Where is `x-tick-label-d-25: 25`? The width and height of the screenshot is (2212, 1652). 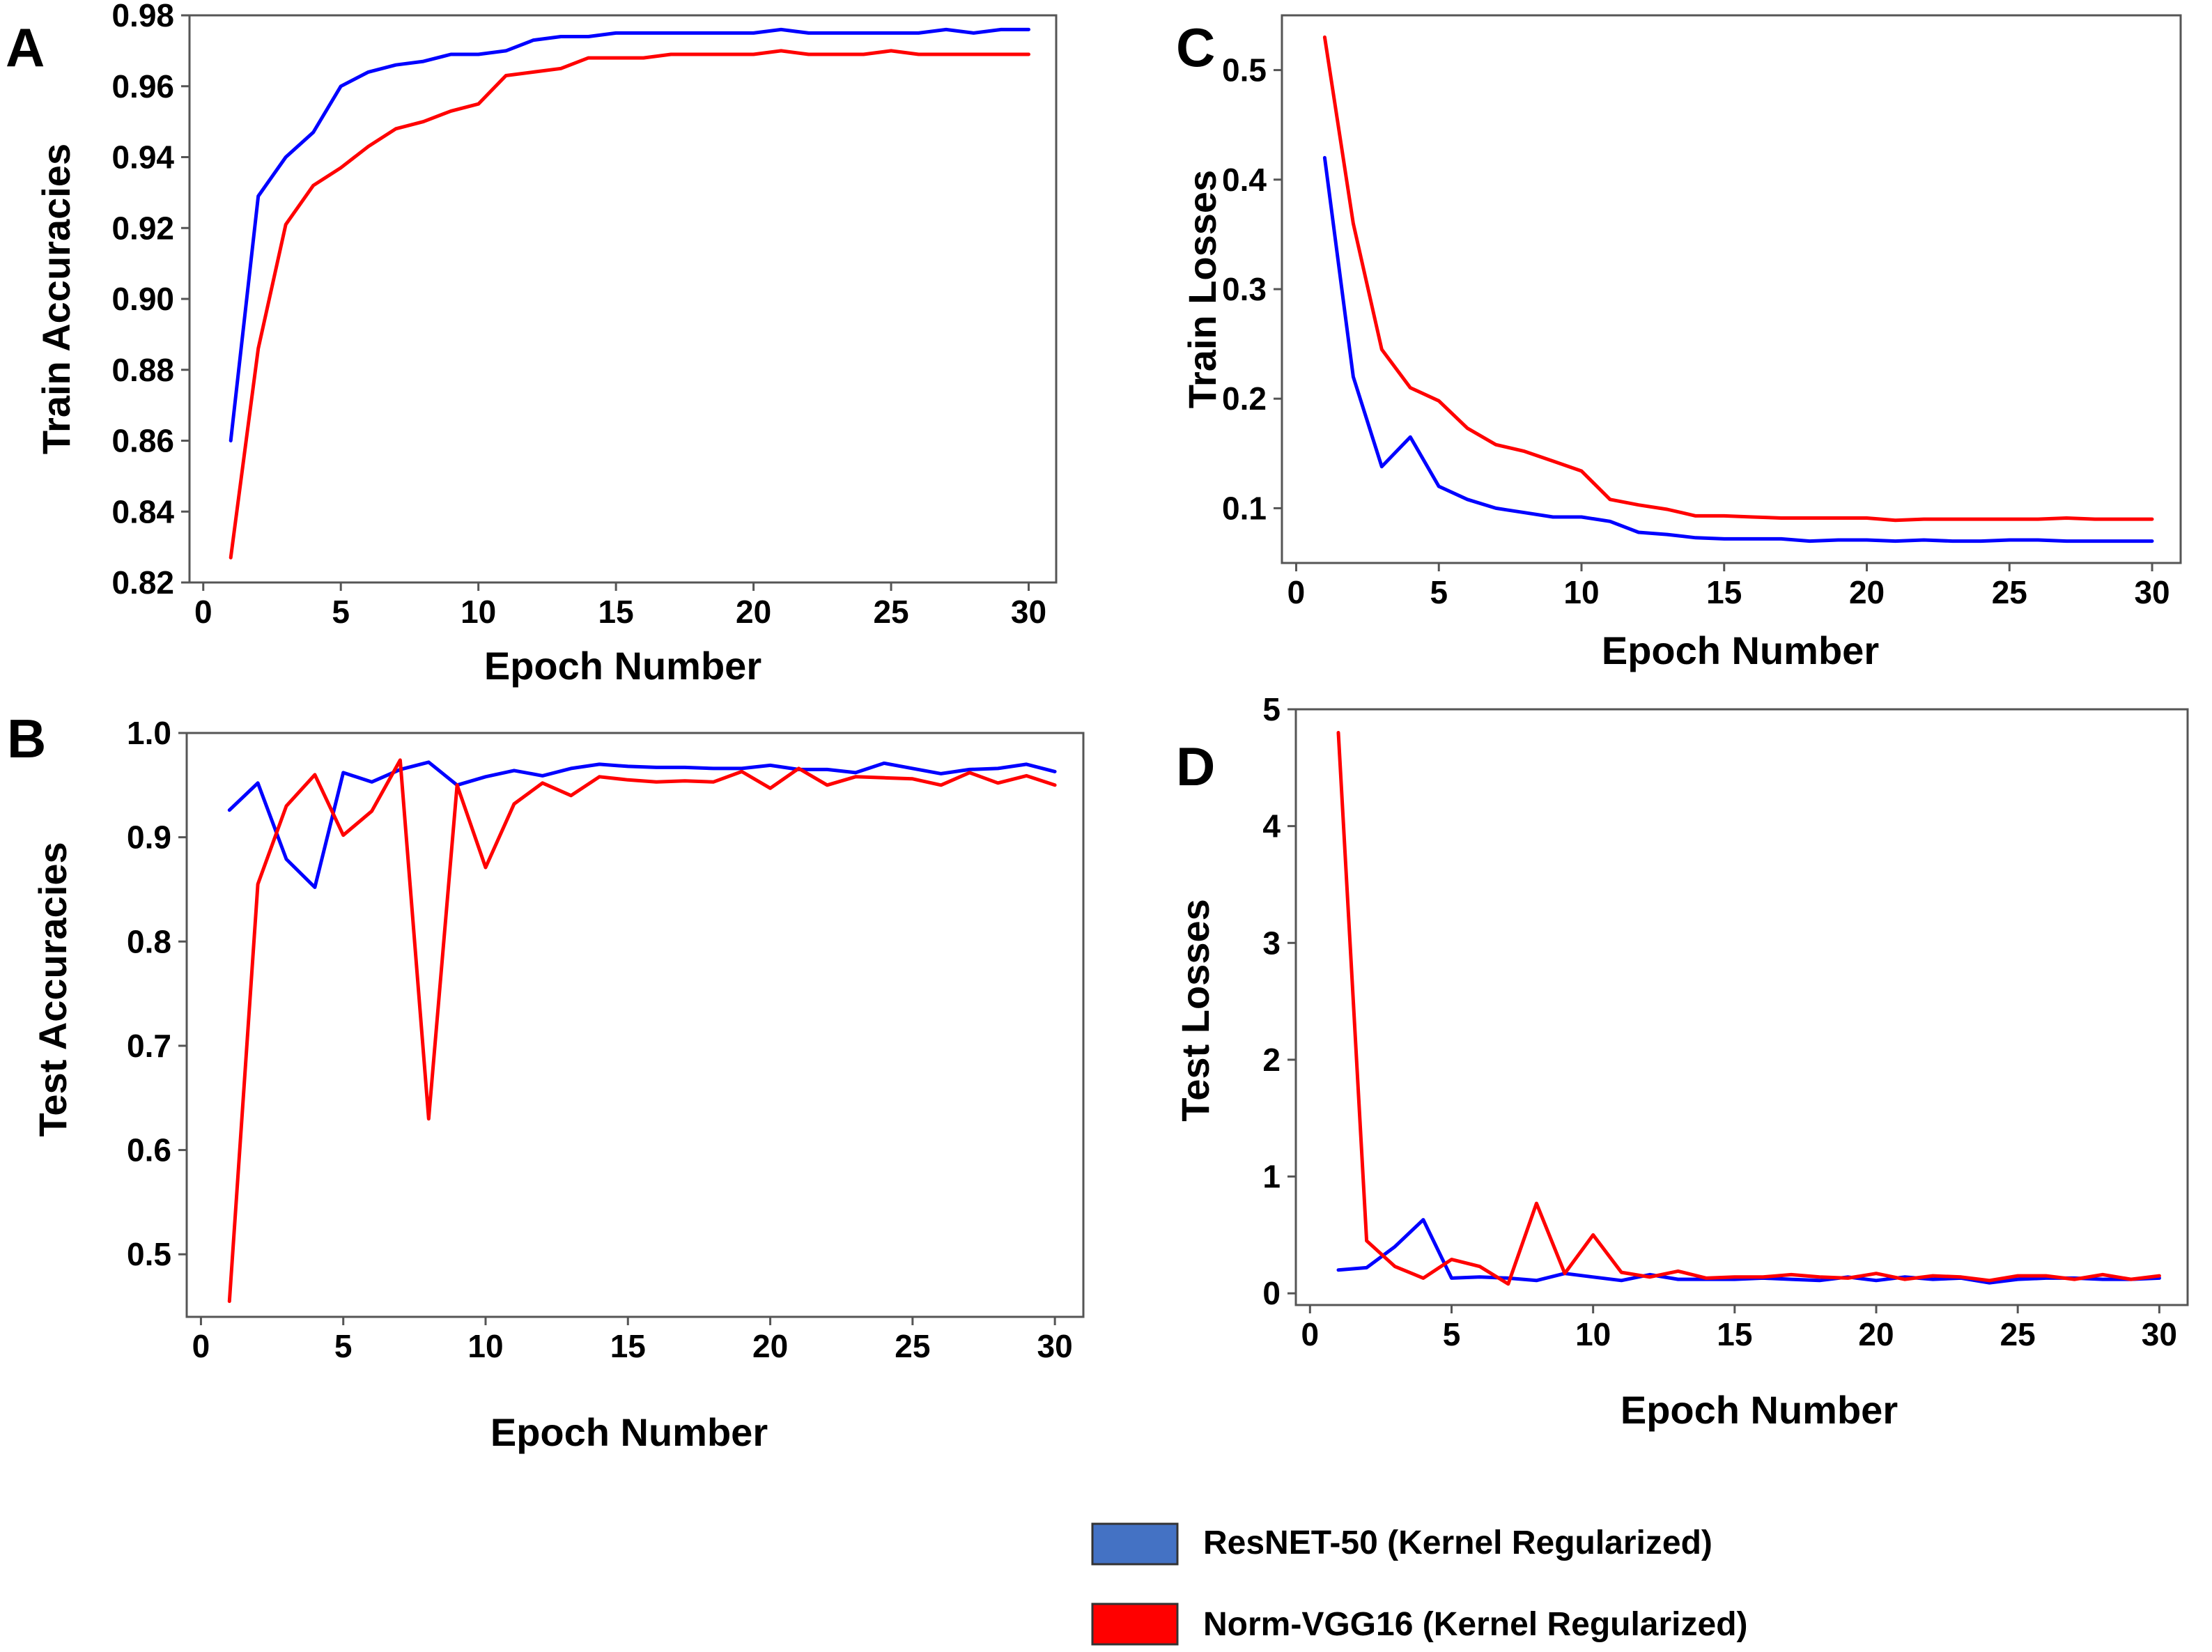
x-tick-label-d-25: 25 is located at coordinates (2018, 1334).